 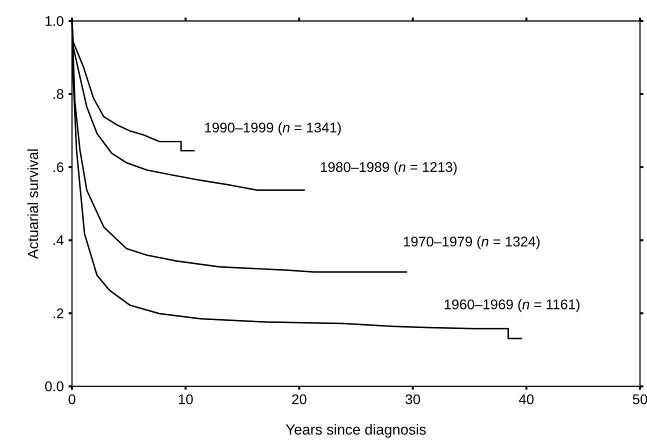 I want to click on series-label: 1960–1969 (n = 1161), so click(x=512, y=305).